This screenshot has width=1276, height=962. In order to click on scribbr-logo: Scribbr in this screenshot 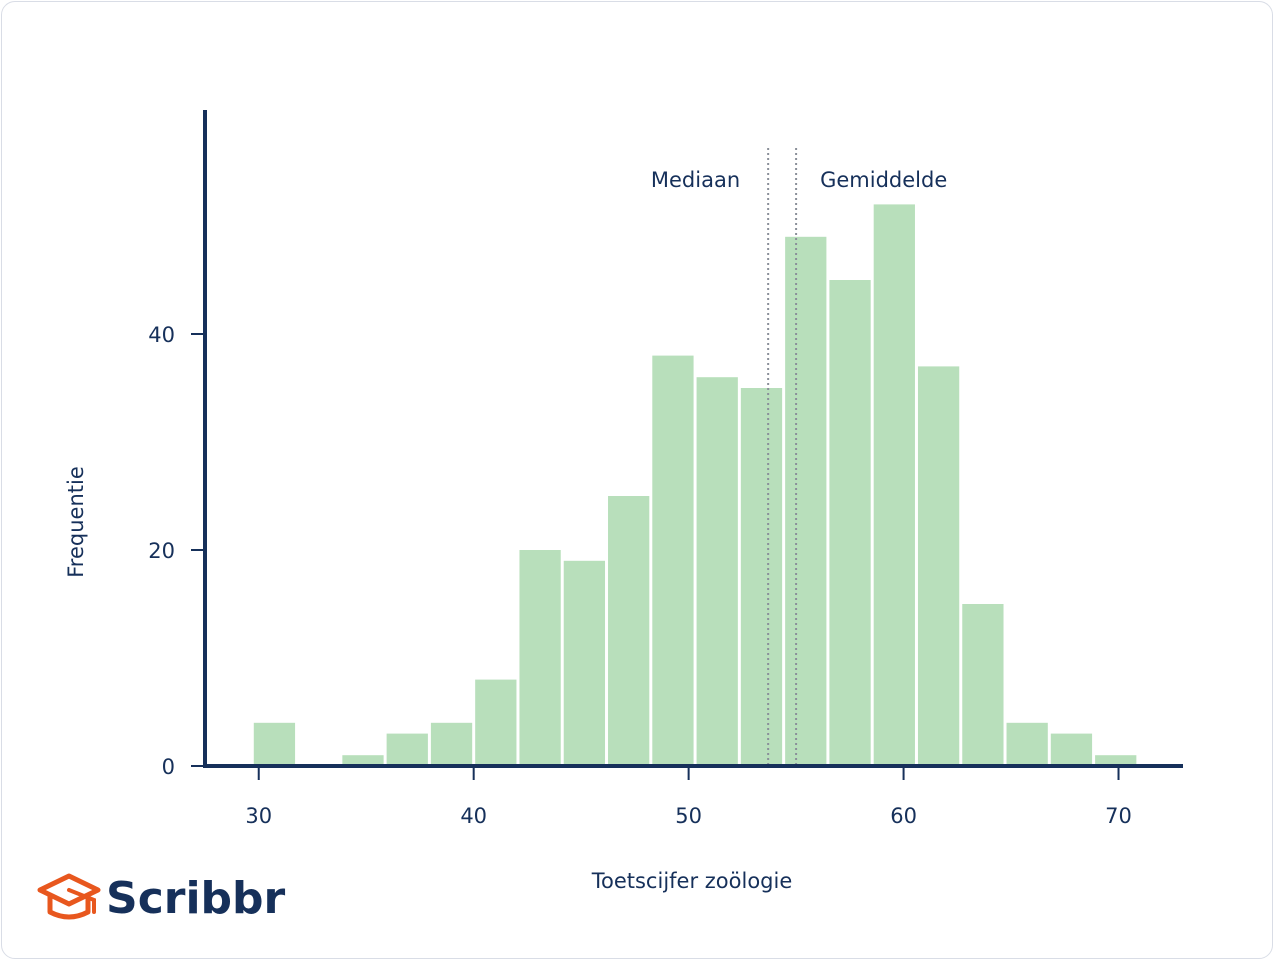, I will do `click(161, 898)`.